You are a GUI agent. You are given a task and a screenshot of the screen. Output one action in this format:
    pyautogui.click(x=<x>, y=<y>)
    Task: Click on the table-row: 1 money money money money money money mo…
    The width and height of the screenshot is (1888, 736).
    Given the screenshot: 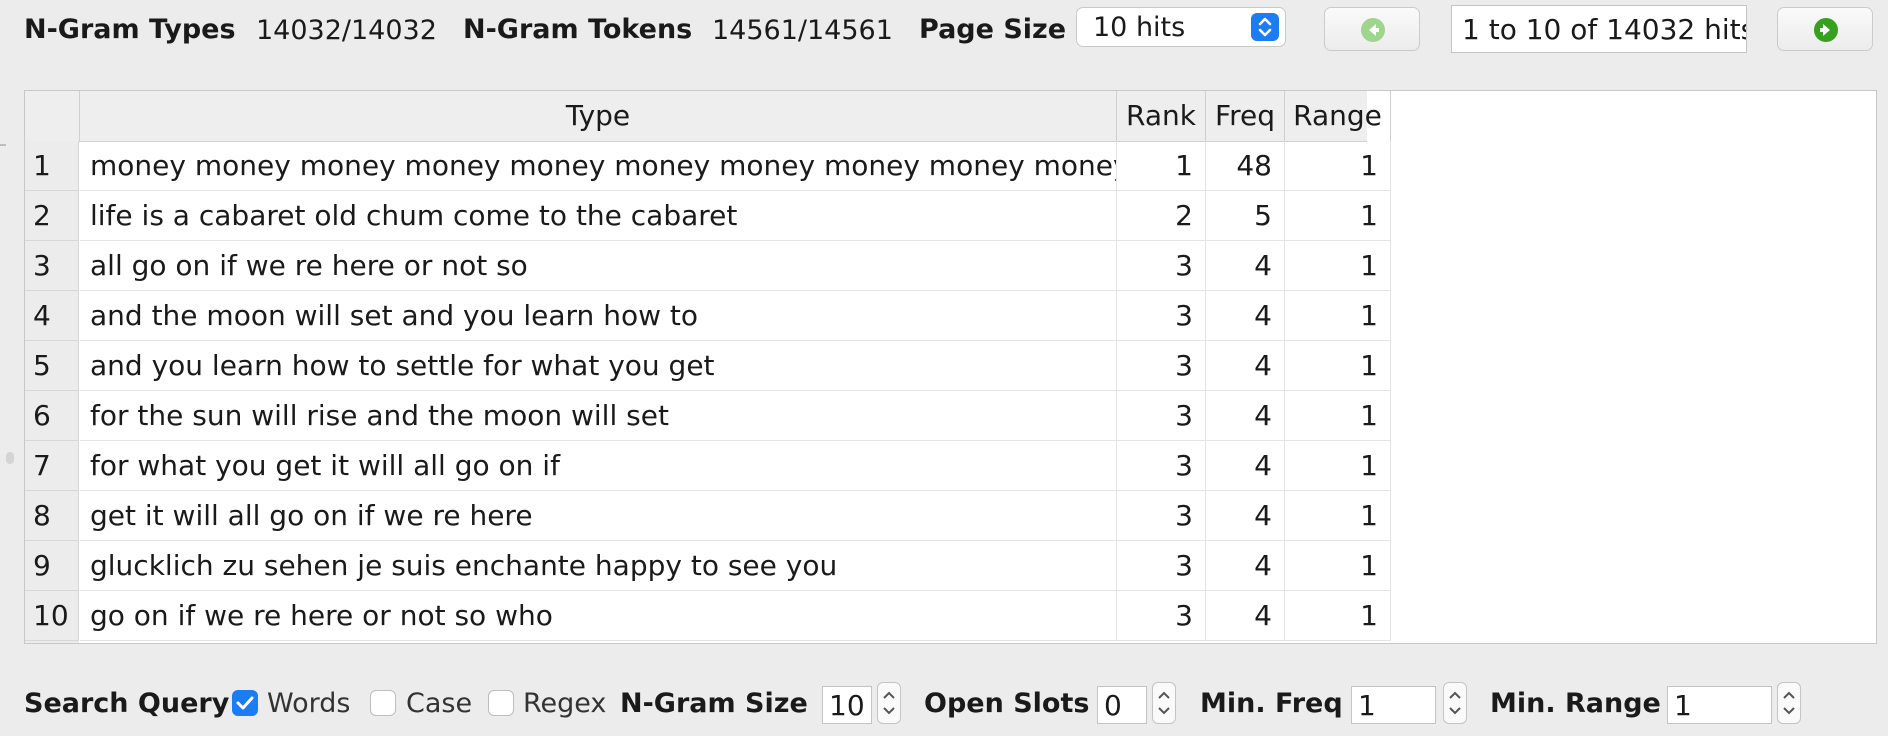 What is the action you would take?
    pyautogui.click(x=708, y=166)
    